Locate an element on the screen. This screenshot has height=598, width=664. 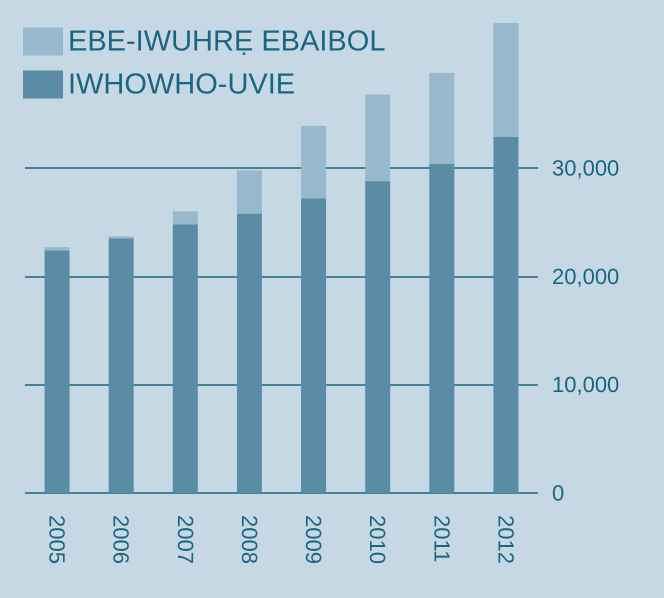
x-tick-label: 2005 is located at coordinates (57, 539).